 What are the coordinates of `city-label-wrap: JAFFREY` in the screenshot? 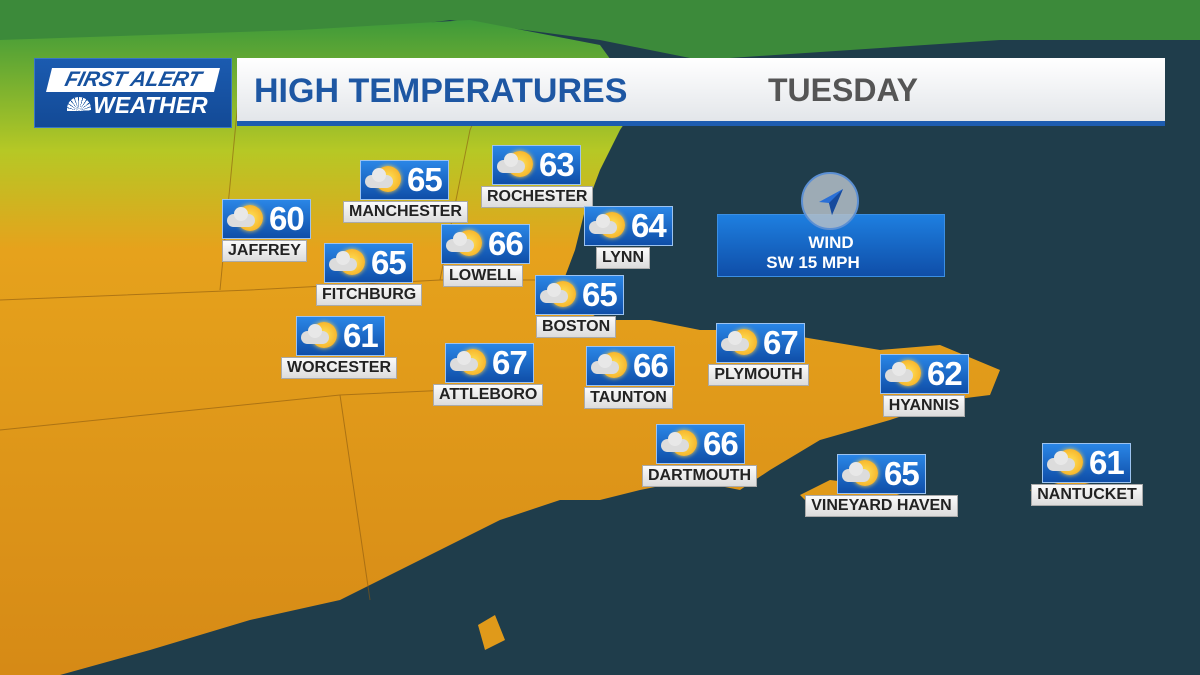 It's located at (264, 250).